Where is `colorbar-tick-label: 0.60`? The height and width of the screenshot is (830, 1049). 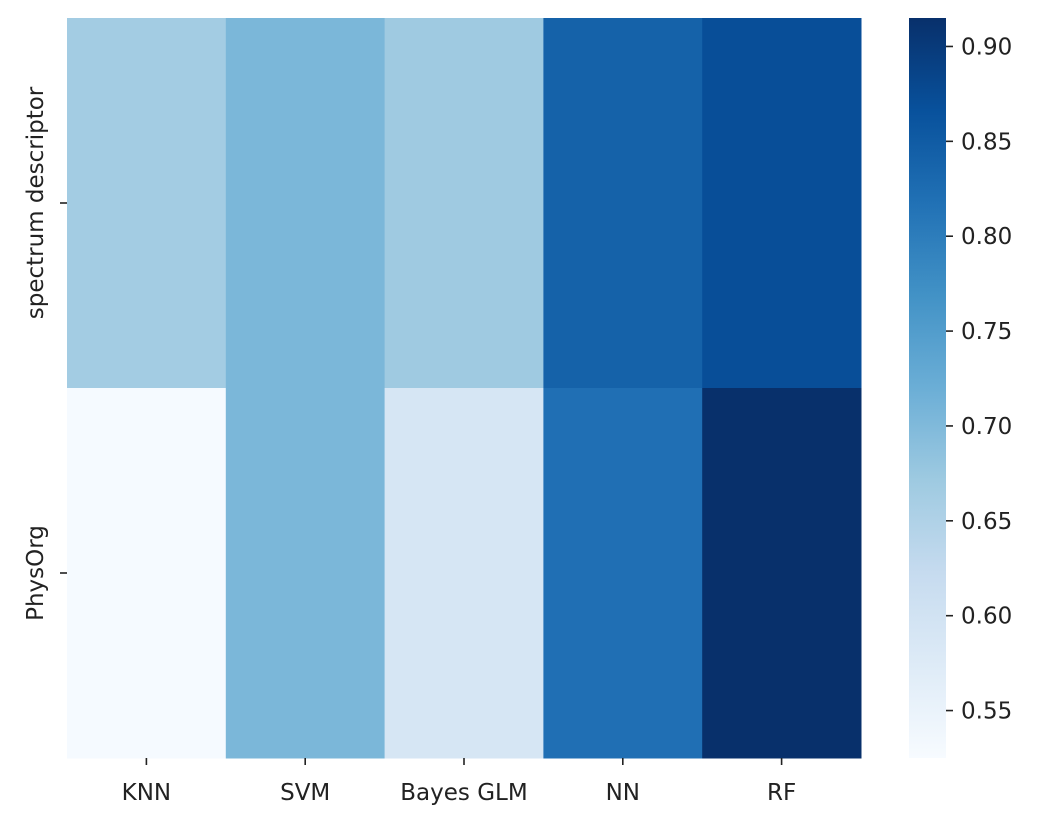
colorbar-tick-label: 0.60 is located at coordinates (986, 617).